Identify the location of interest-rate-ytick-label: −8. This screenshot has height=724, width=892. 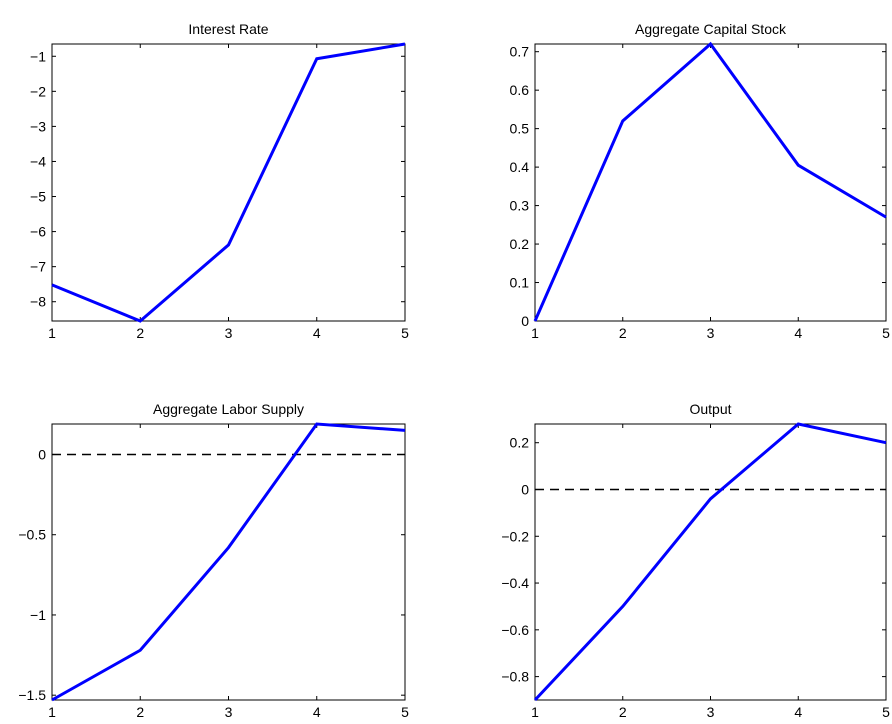
(38, 302).